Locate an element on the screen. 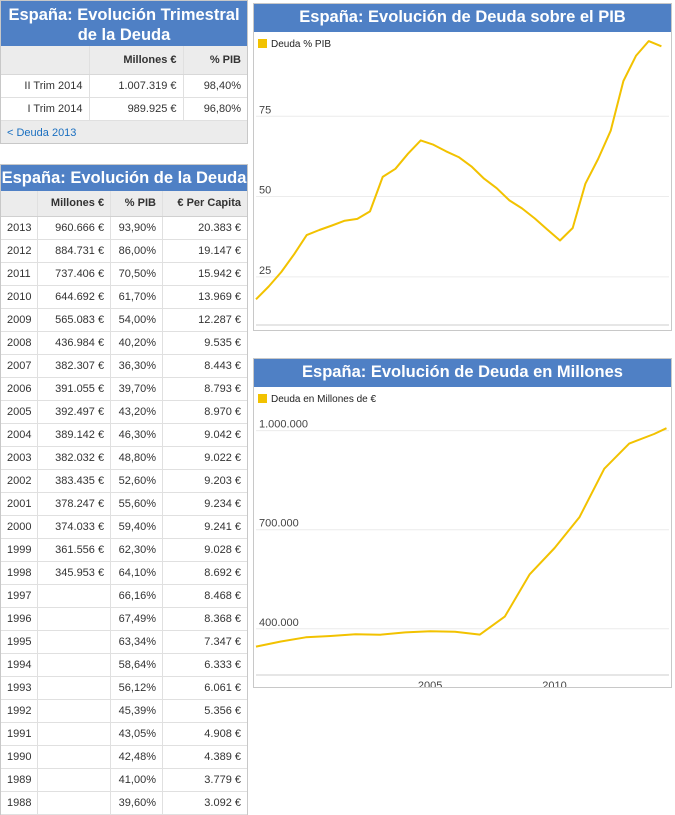  table-cell: 1997 is located at coordinates (19, 596).